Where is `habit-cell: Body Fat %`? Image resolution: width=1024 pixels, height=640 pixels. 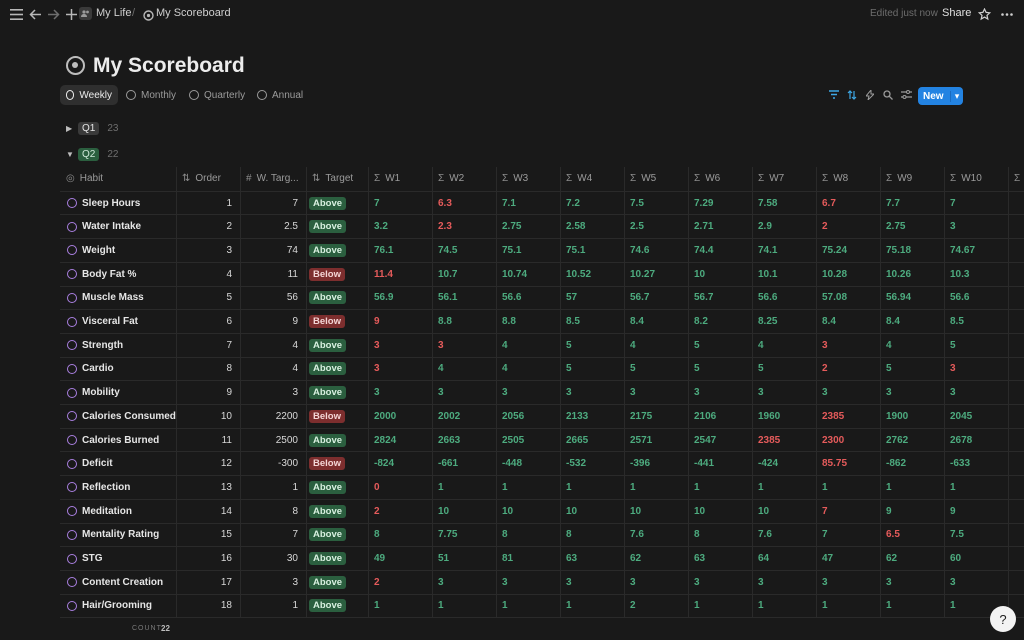
habit-cell: Body Fat % is located at coordinates (118, 274).